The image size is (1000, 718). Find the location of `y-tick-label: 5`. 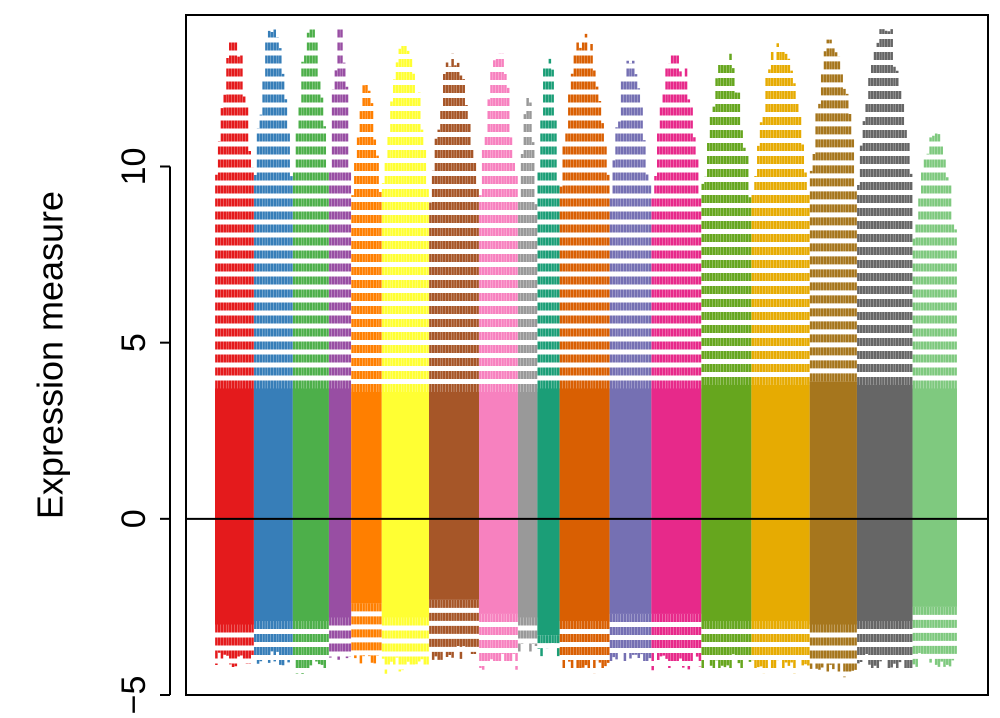

y-tick-label: 5 is located at coordinates (134, 342).